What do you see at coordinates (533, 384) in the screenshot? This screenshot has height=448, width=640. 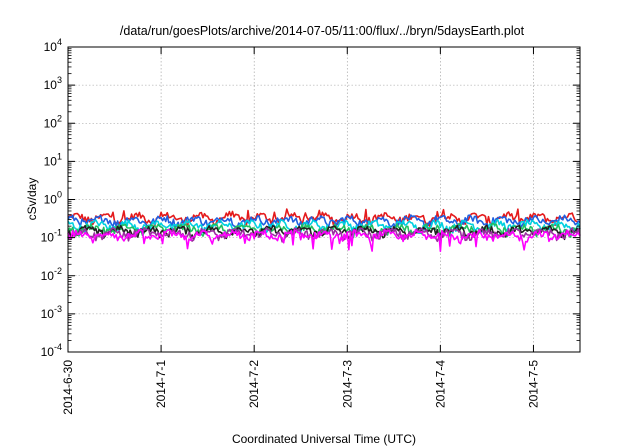 I see `x-tick-label: 2014-7-5` at bounding box center [533, 384].